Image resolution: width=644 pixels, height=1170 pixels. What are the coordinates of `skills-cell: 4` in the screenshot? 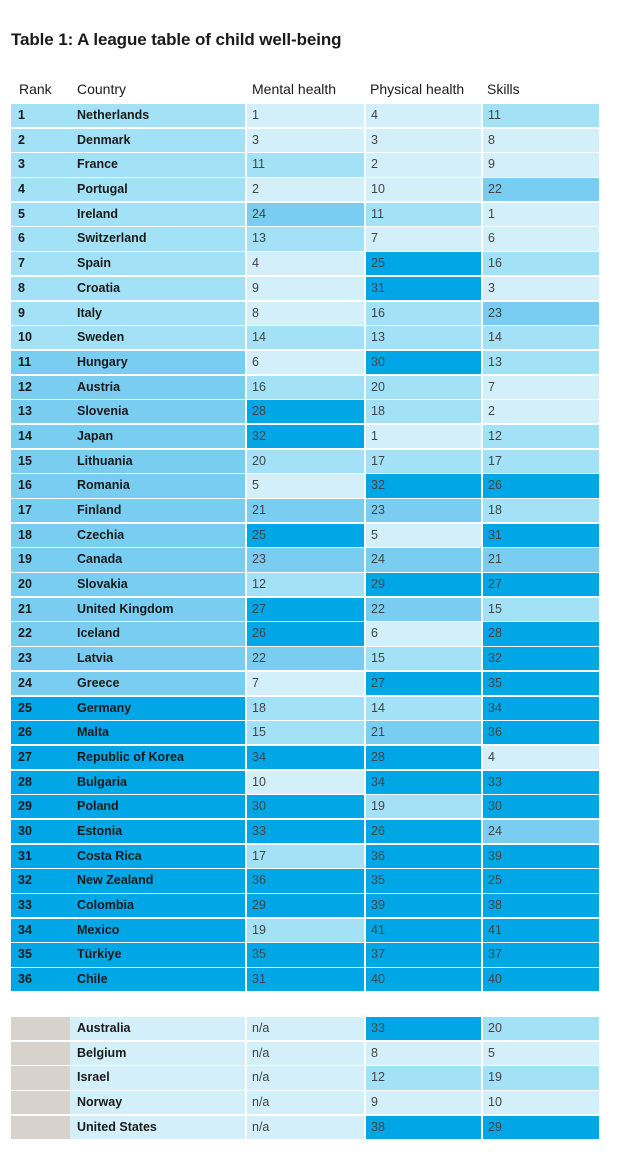 It's located at (541, 757).